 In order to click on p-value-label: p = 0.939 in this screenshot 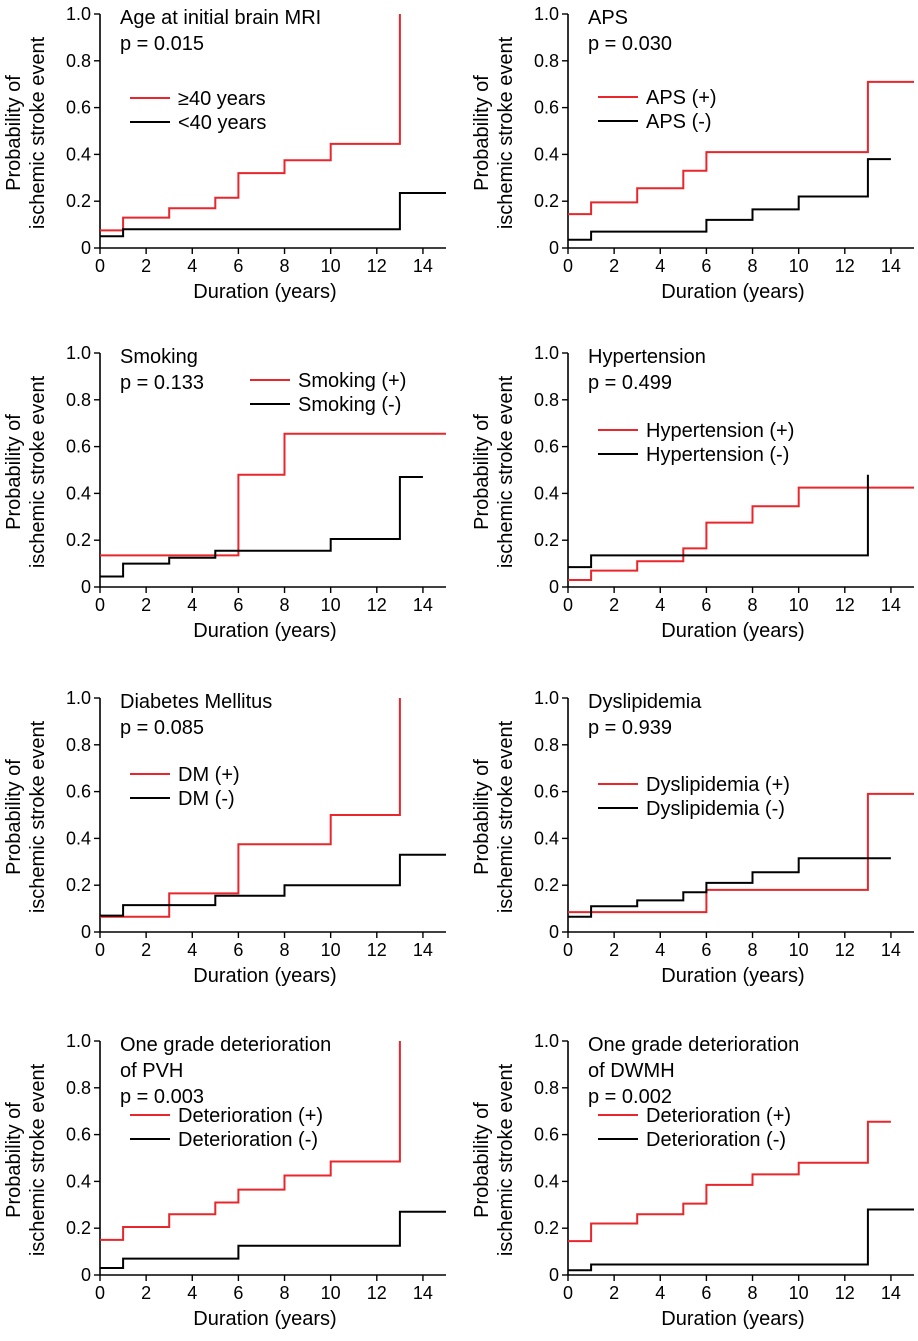, I will do `click(630, 728)`.